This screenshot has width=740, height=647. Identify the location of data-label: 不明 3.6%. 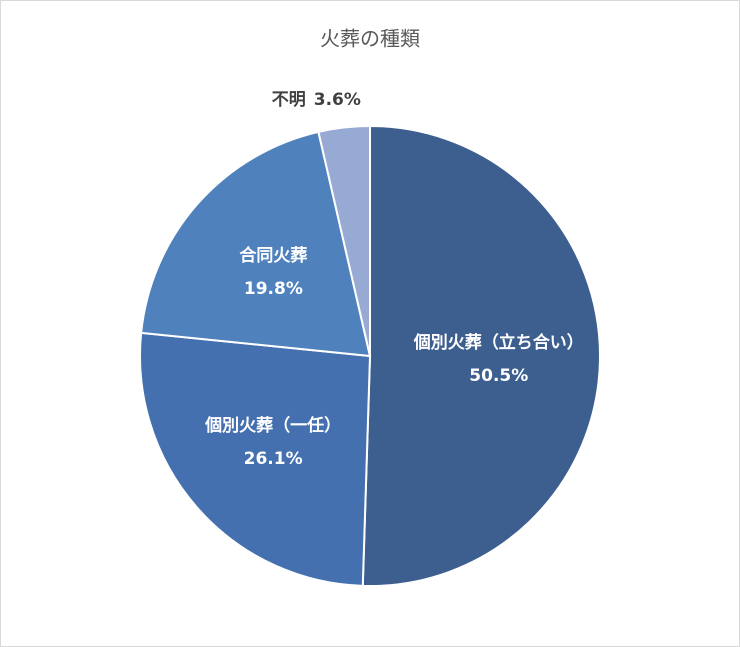
(316, 100).